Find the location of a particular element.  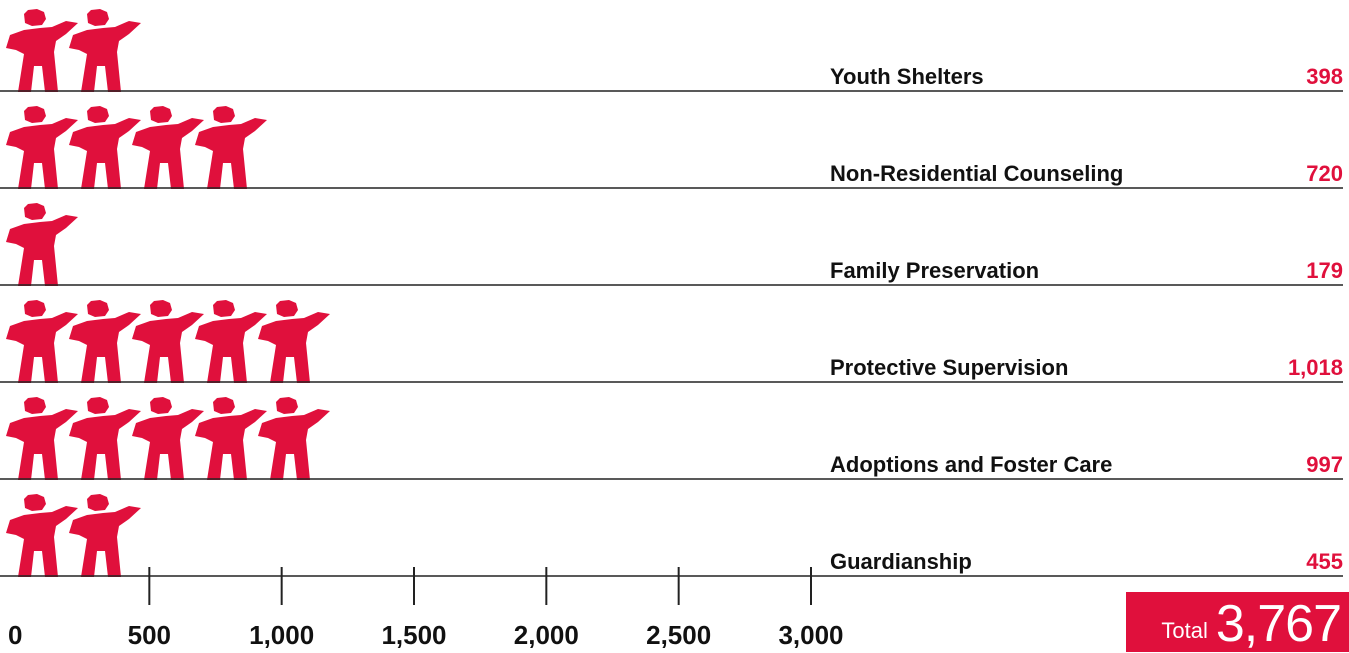

chart-row: Youth Shelters 398 is located at coordinates (671, 50).